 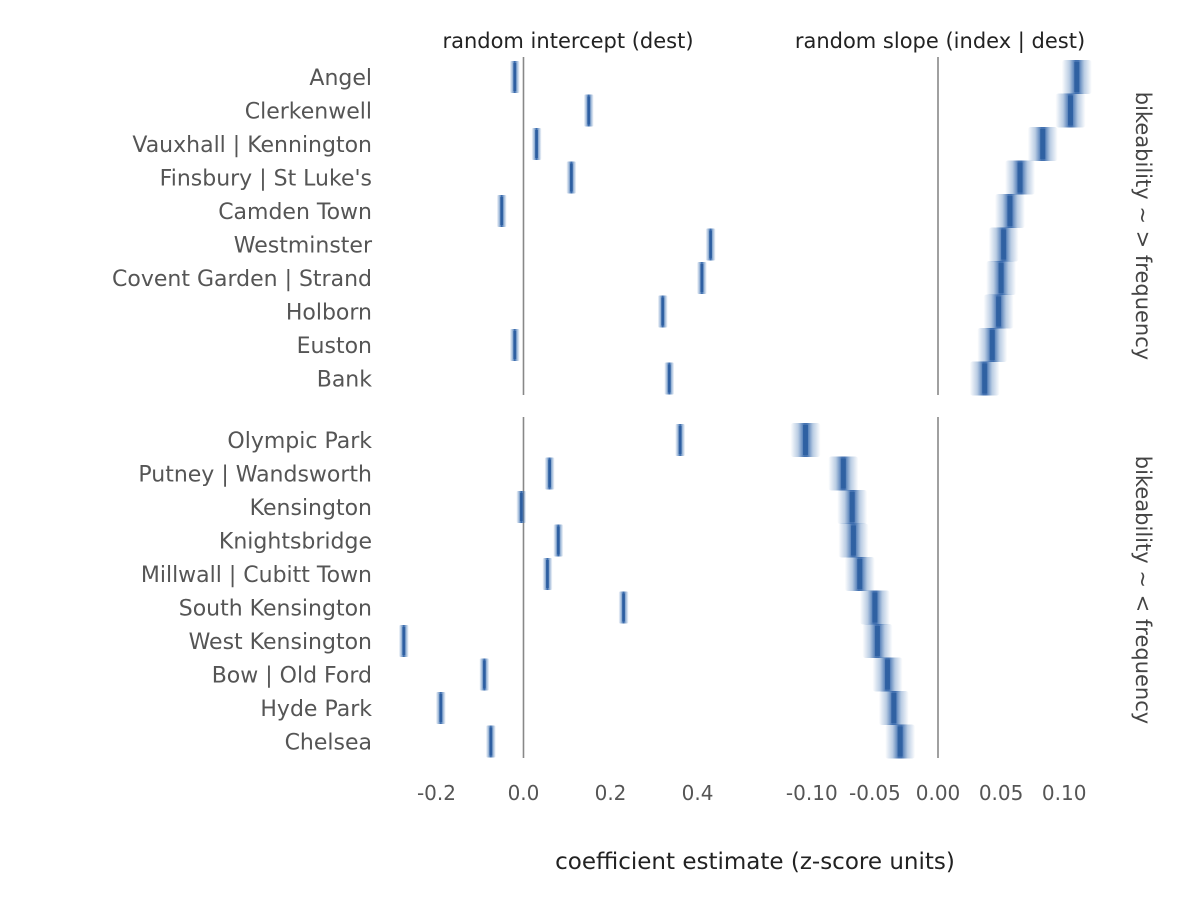 I want to click on panel-title-slope: random slope (index | dest), so click(x=940, y=41).